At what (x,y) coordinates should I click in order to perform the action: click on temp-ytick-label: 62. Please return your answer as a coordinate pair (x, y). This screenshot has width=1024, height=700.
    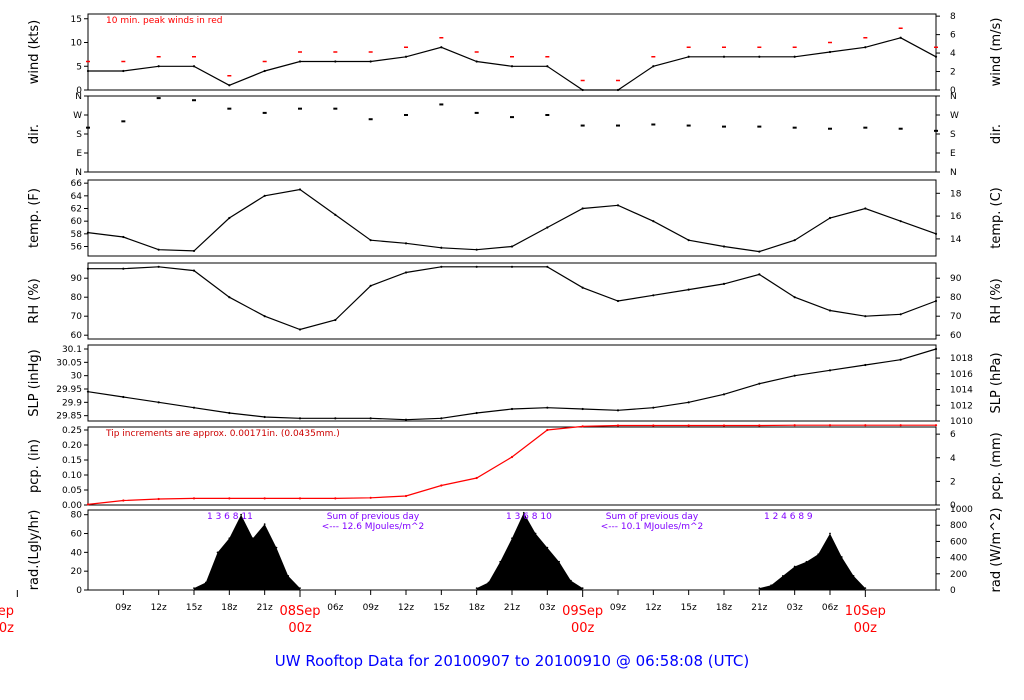
    Looking at the image, I should click on (76, 210).